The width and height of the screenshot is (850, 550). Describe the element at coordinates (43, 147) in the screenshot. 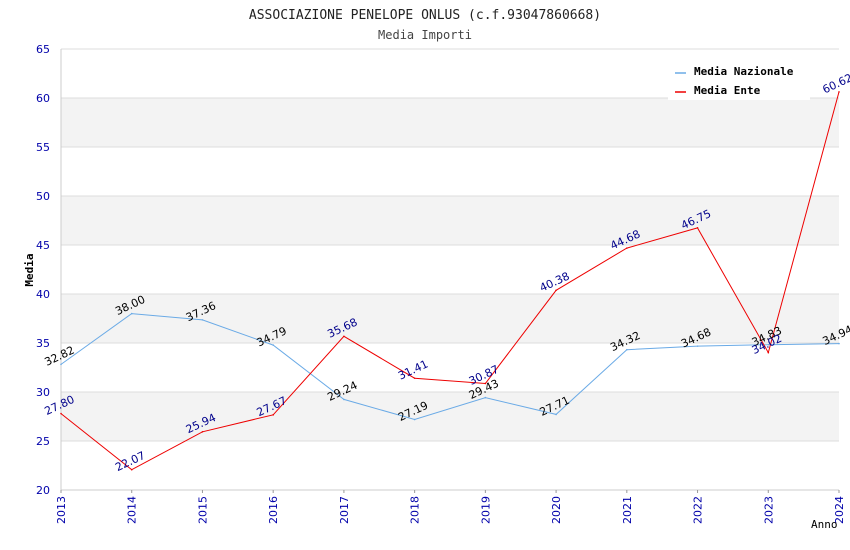

I see `y-tick-label: 55` at that location.